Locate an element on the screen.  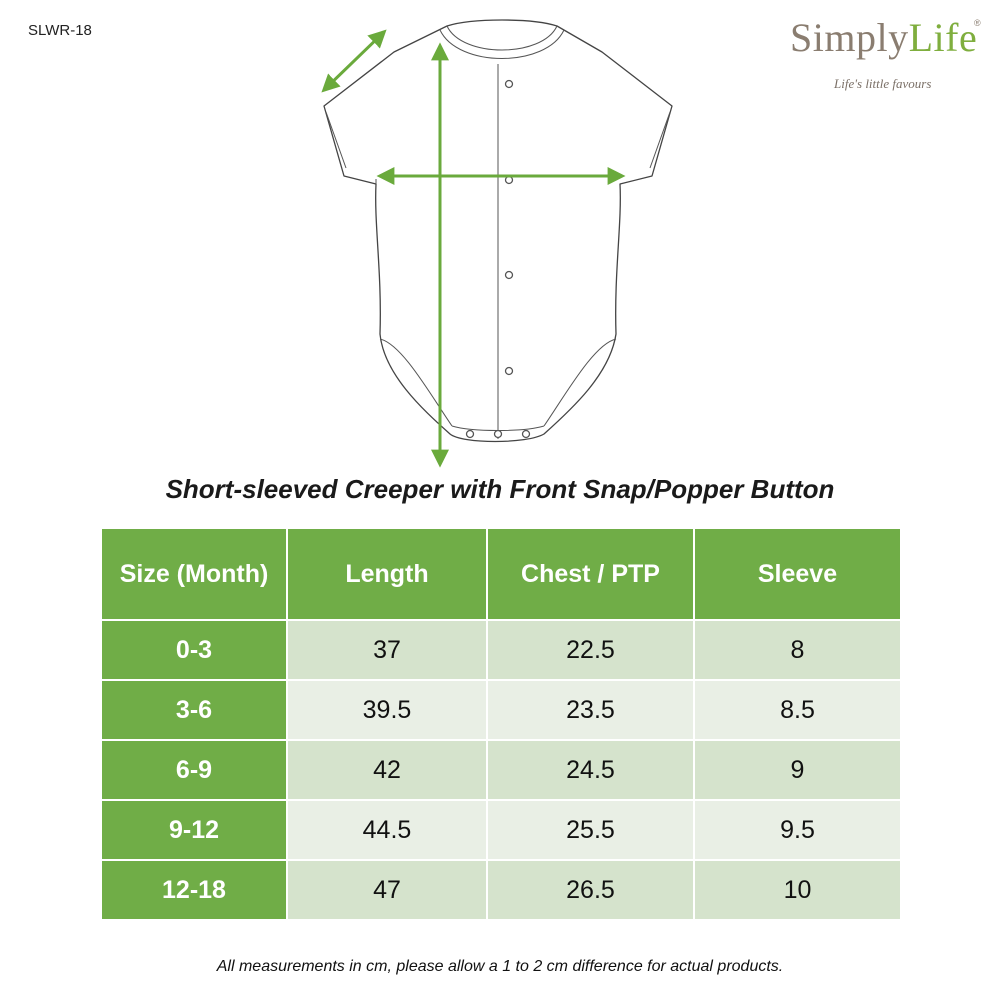
chest-cell: 26.5 is located at coordinates (590, 890).